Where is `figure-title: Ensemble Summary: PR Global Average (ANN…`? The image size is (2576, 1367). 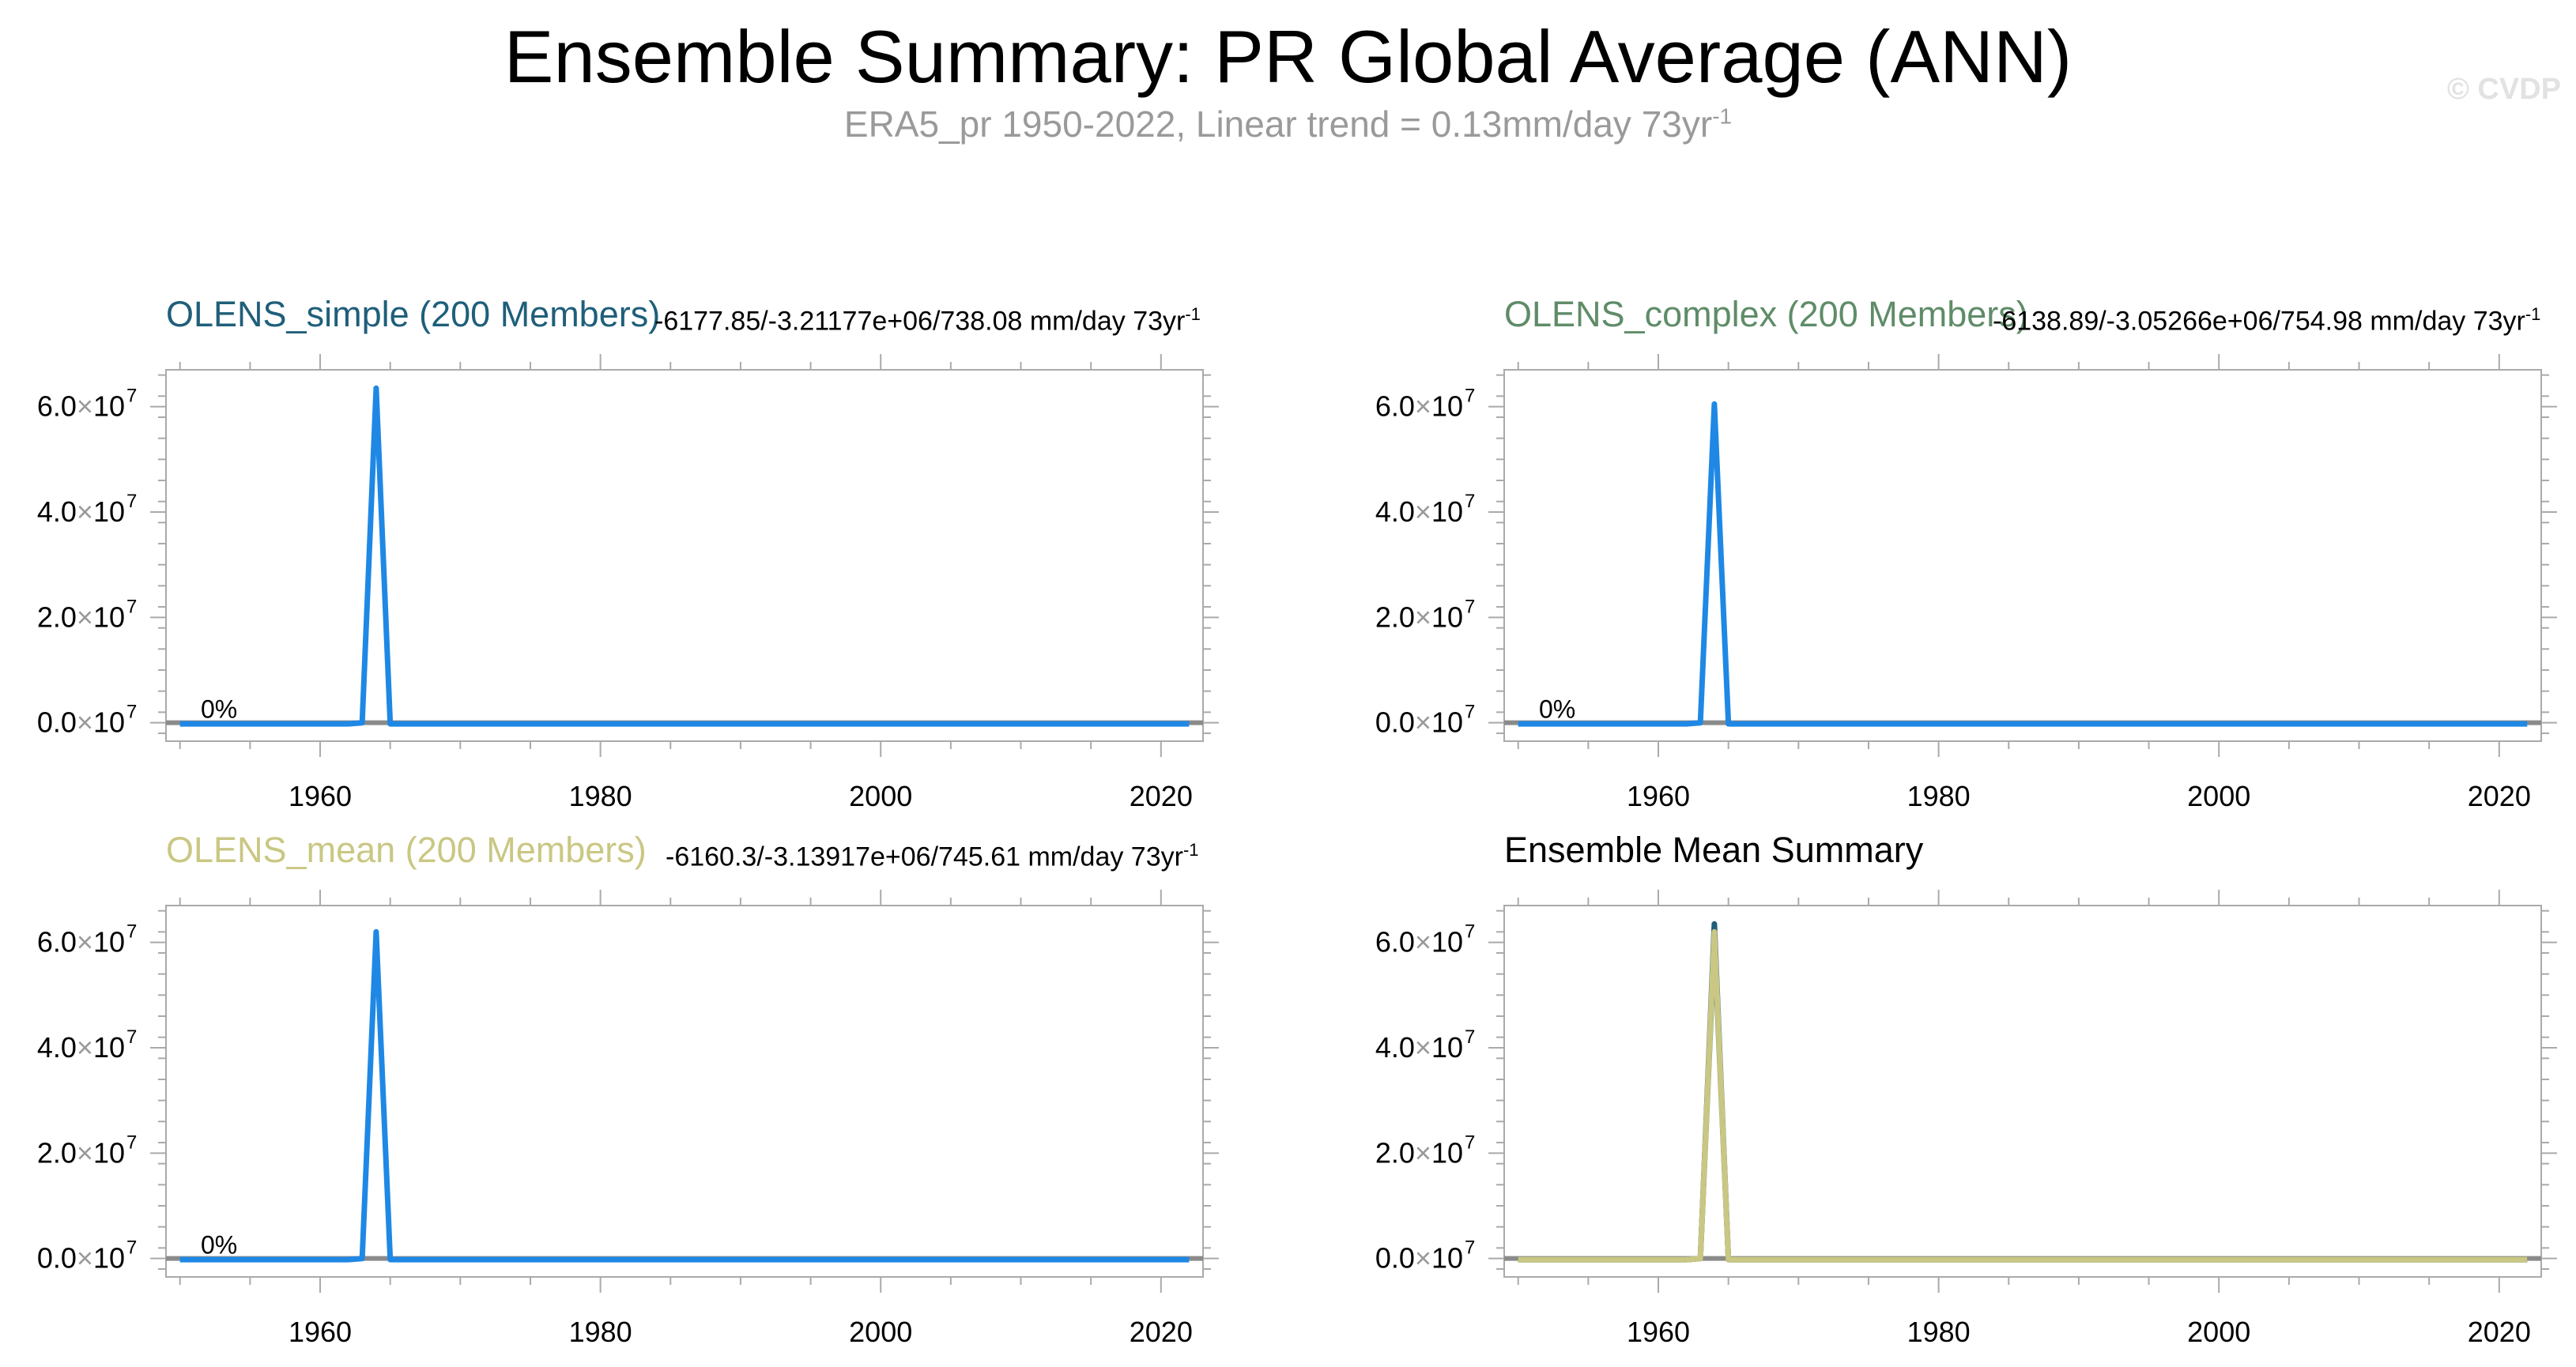 figure-title: Ensemble Summary: PR Global Average (ANN… is located at coordinates (1288, 56).